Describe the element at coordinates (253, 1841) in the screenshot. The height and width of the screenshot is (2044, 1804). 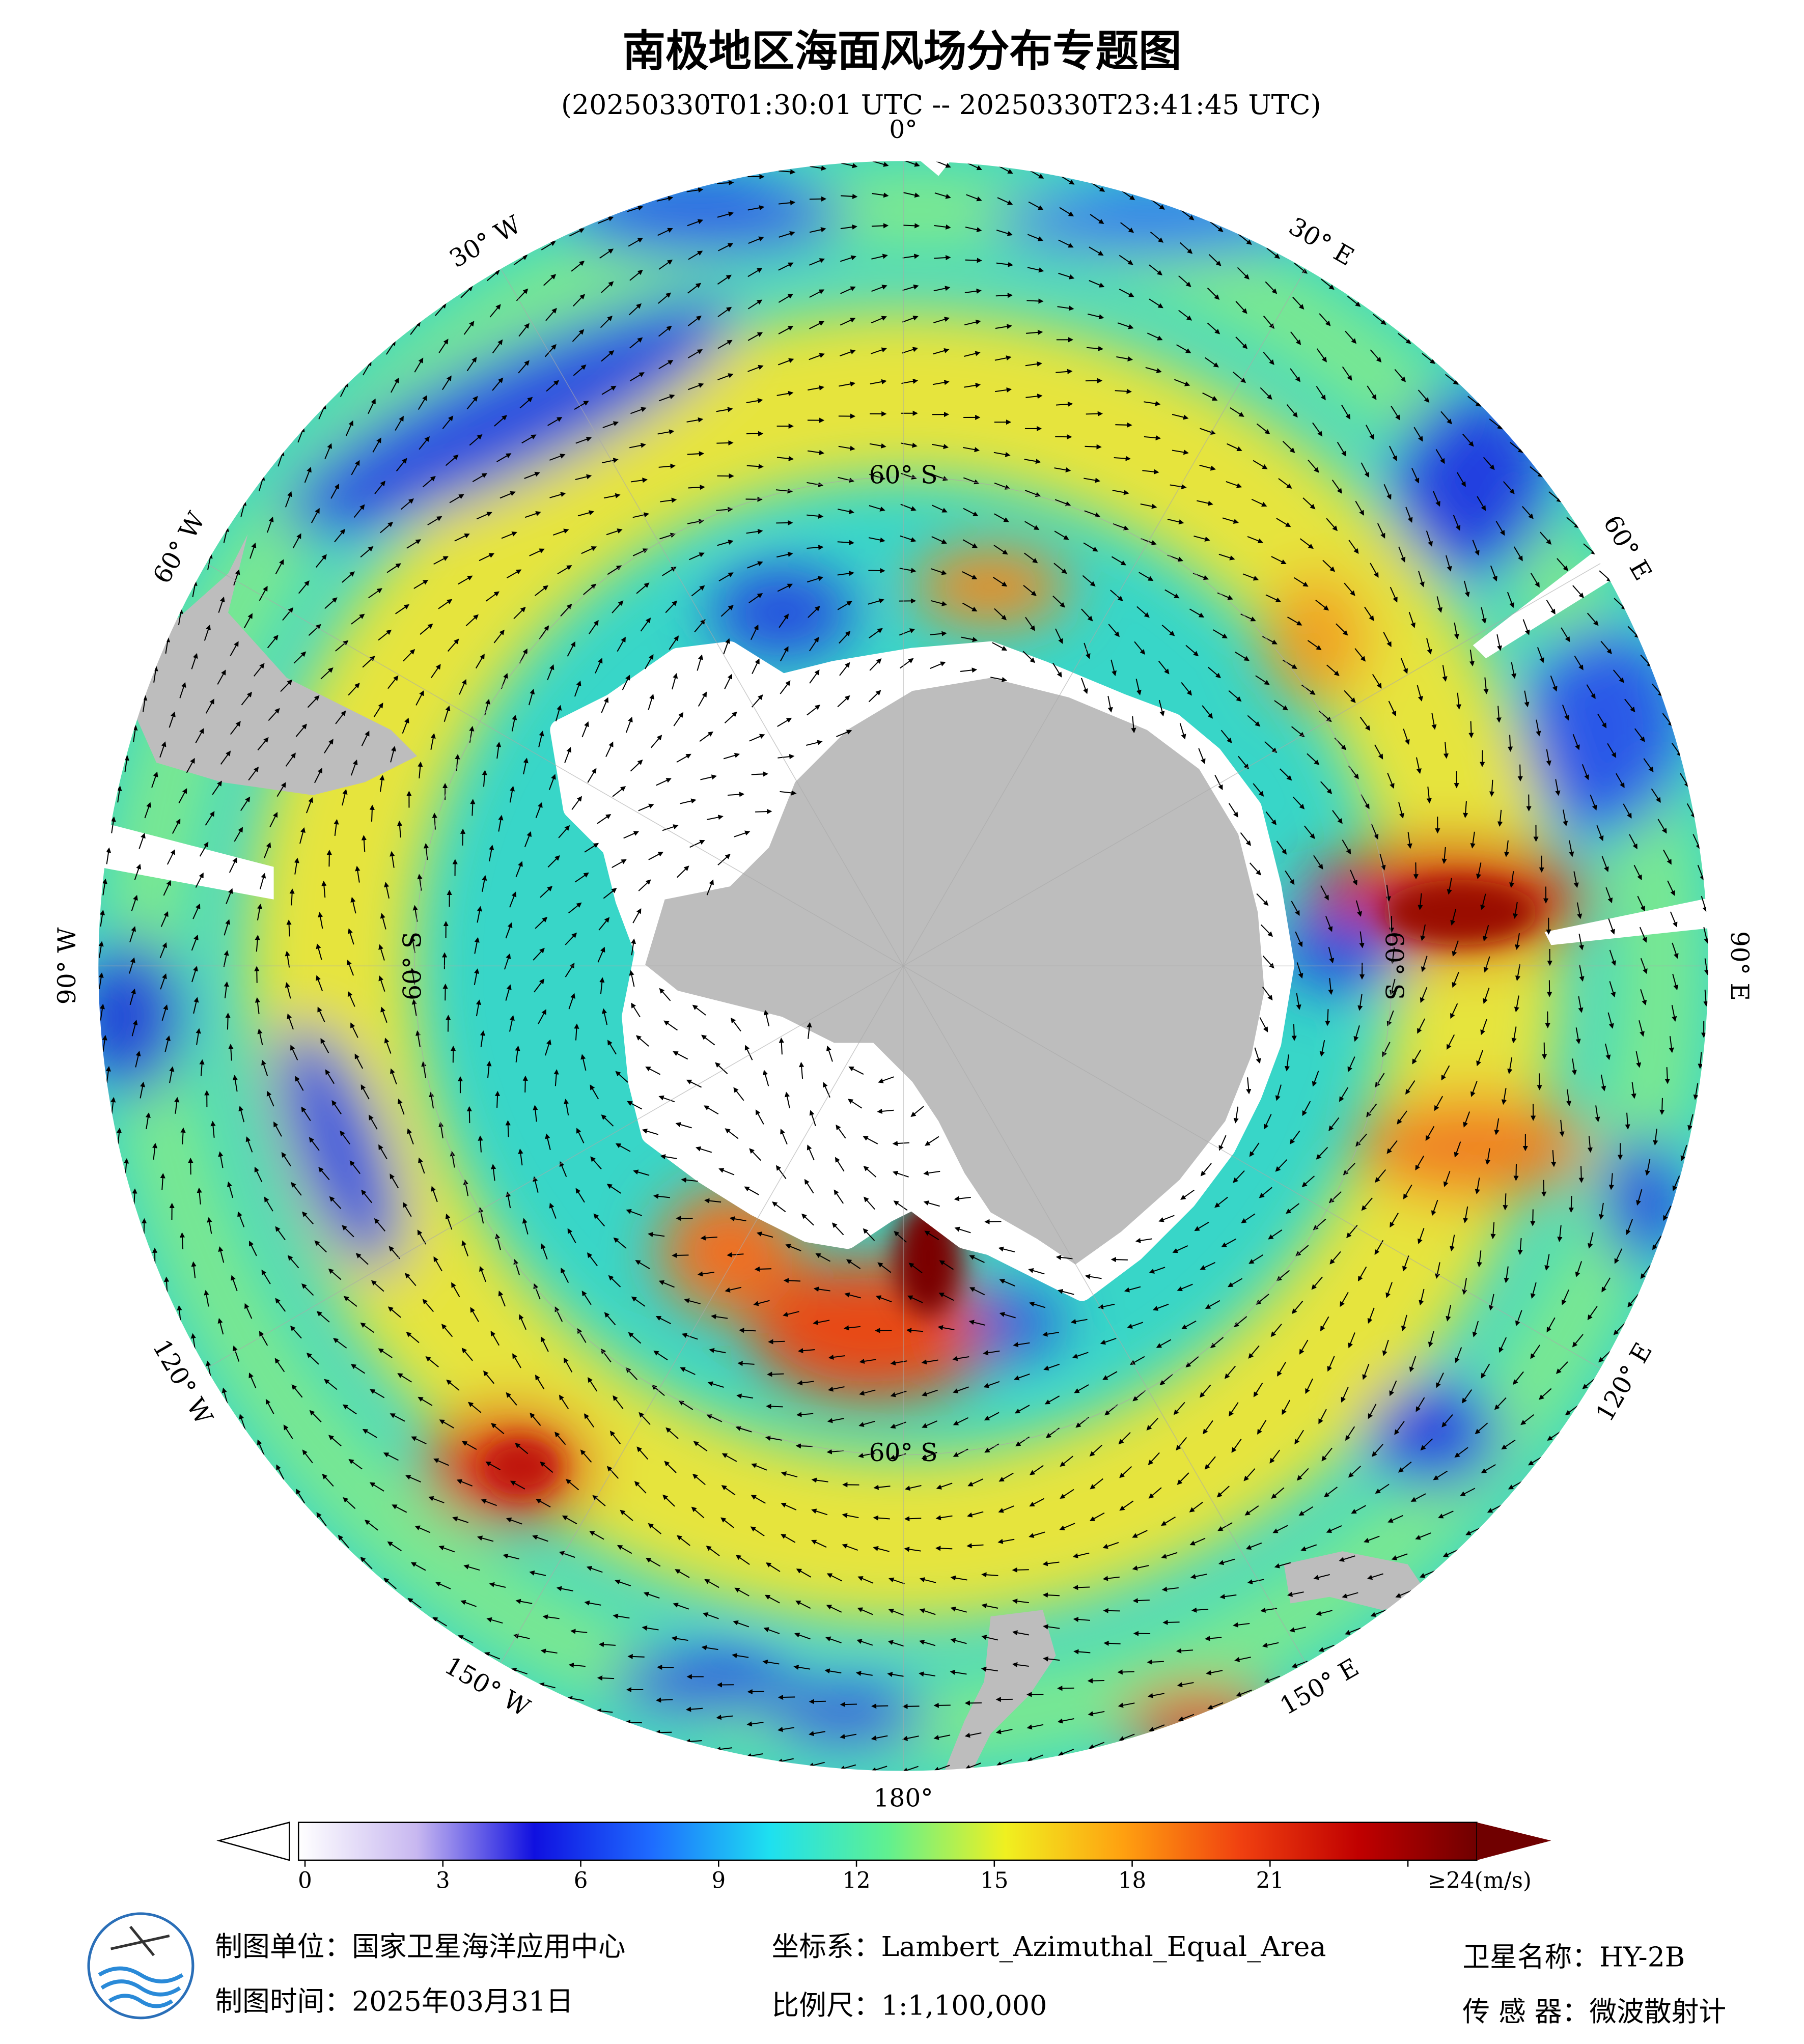
I see `colorbar-under` at that location.